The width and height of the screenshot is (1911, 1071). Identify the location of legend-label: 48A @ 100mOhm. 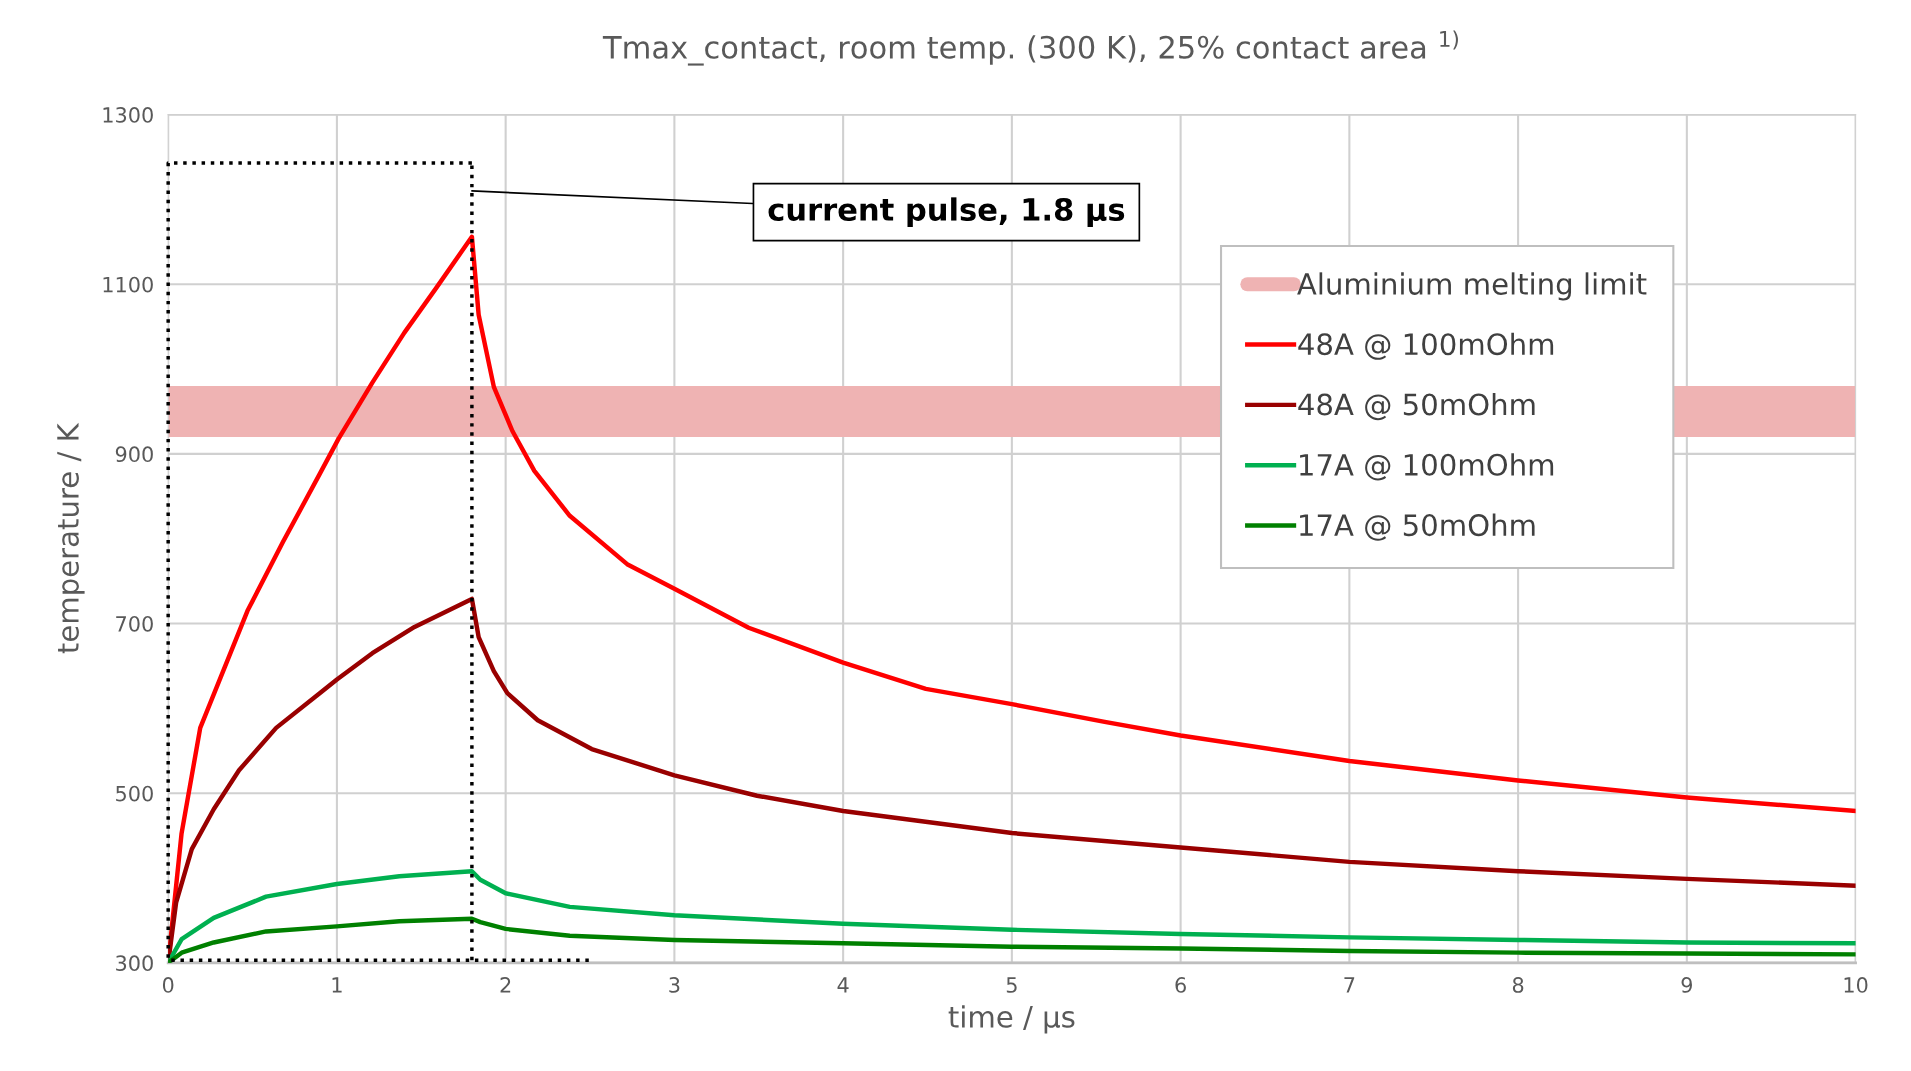
(1426, 346).